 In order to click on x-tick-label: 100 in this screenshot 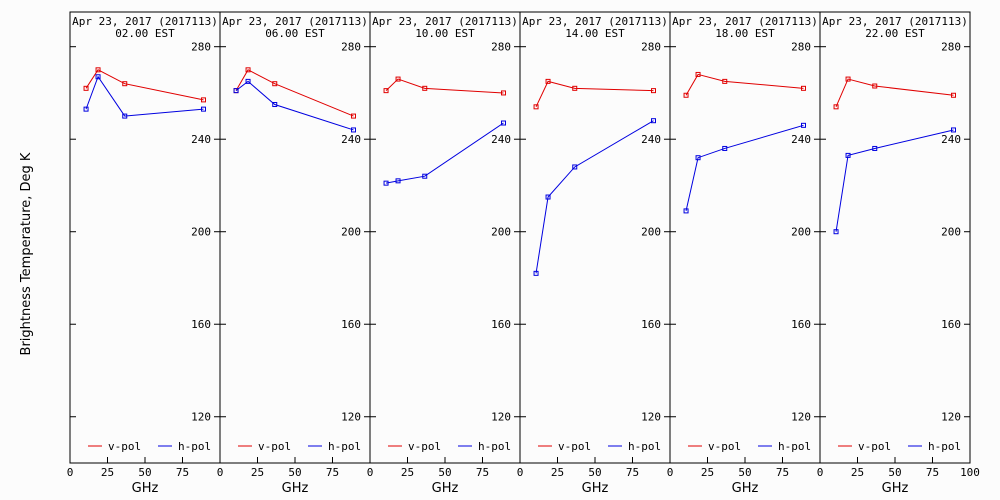, I will do `click(970, 472)`.